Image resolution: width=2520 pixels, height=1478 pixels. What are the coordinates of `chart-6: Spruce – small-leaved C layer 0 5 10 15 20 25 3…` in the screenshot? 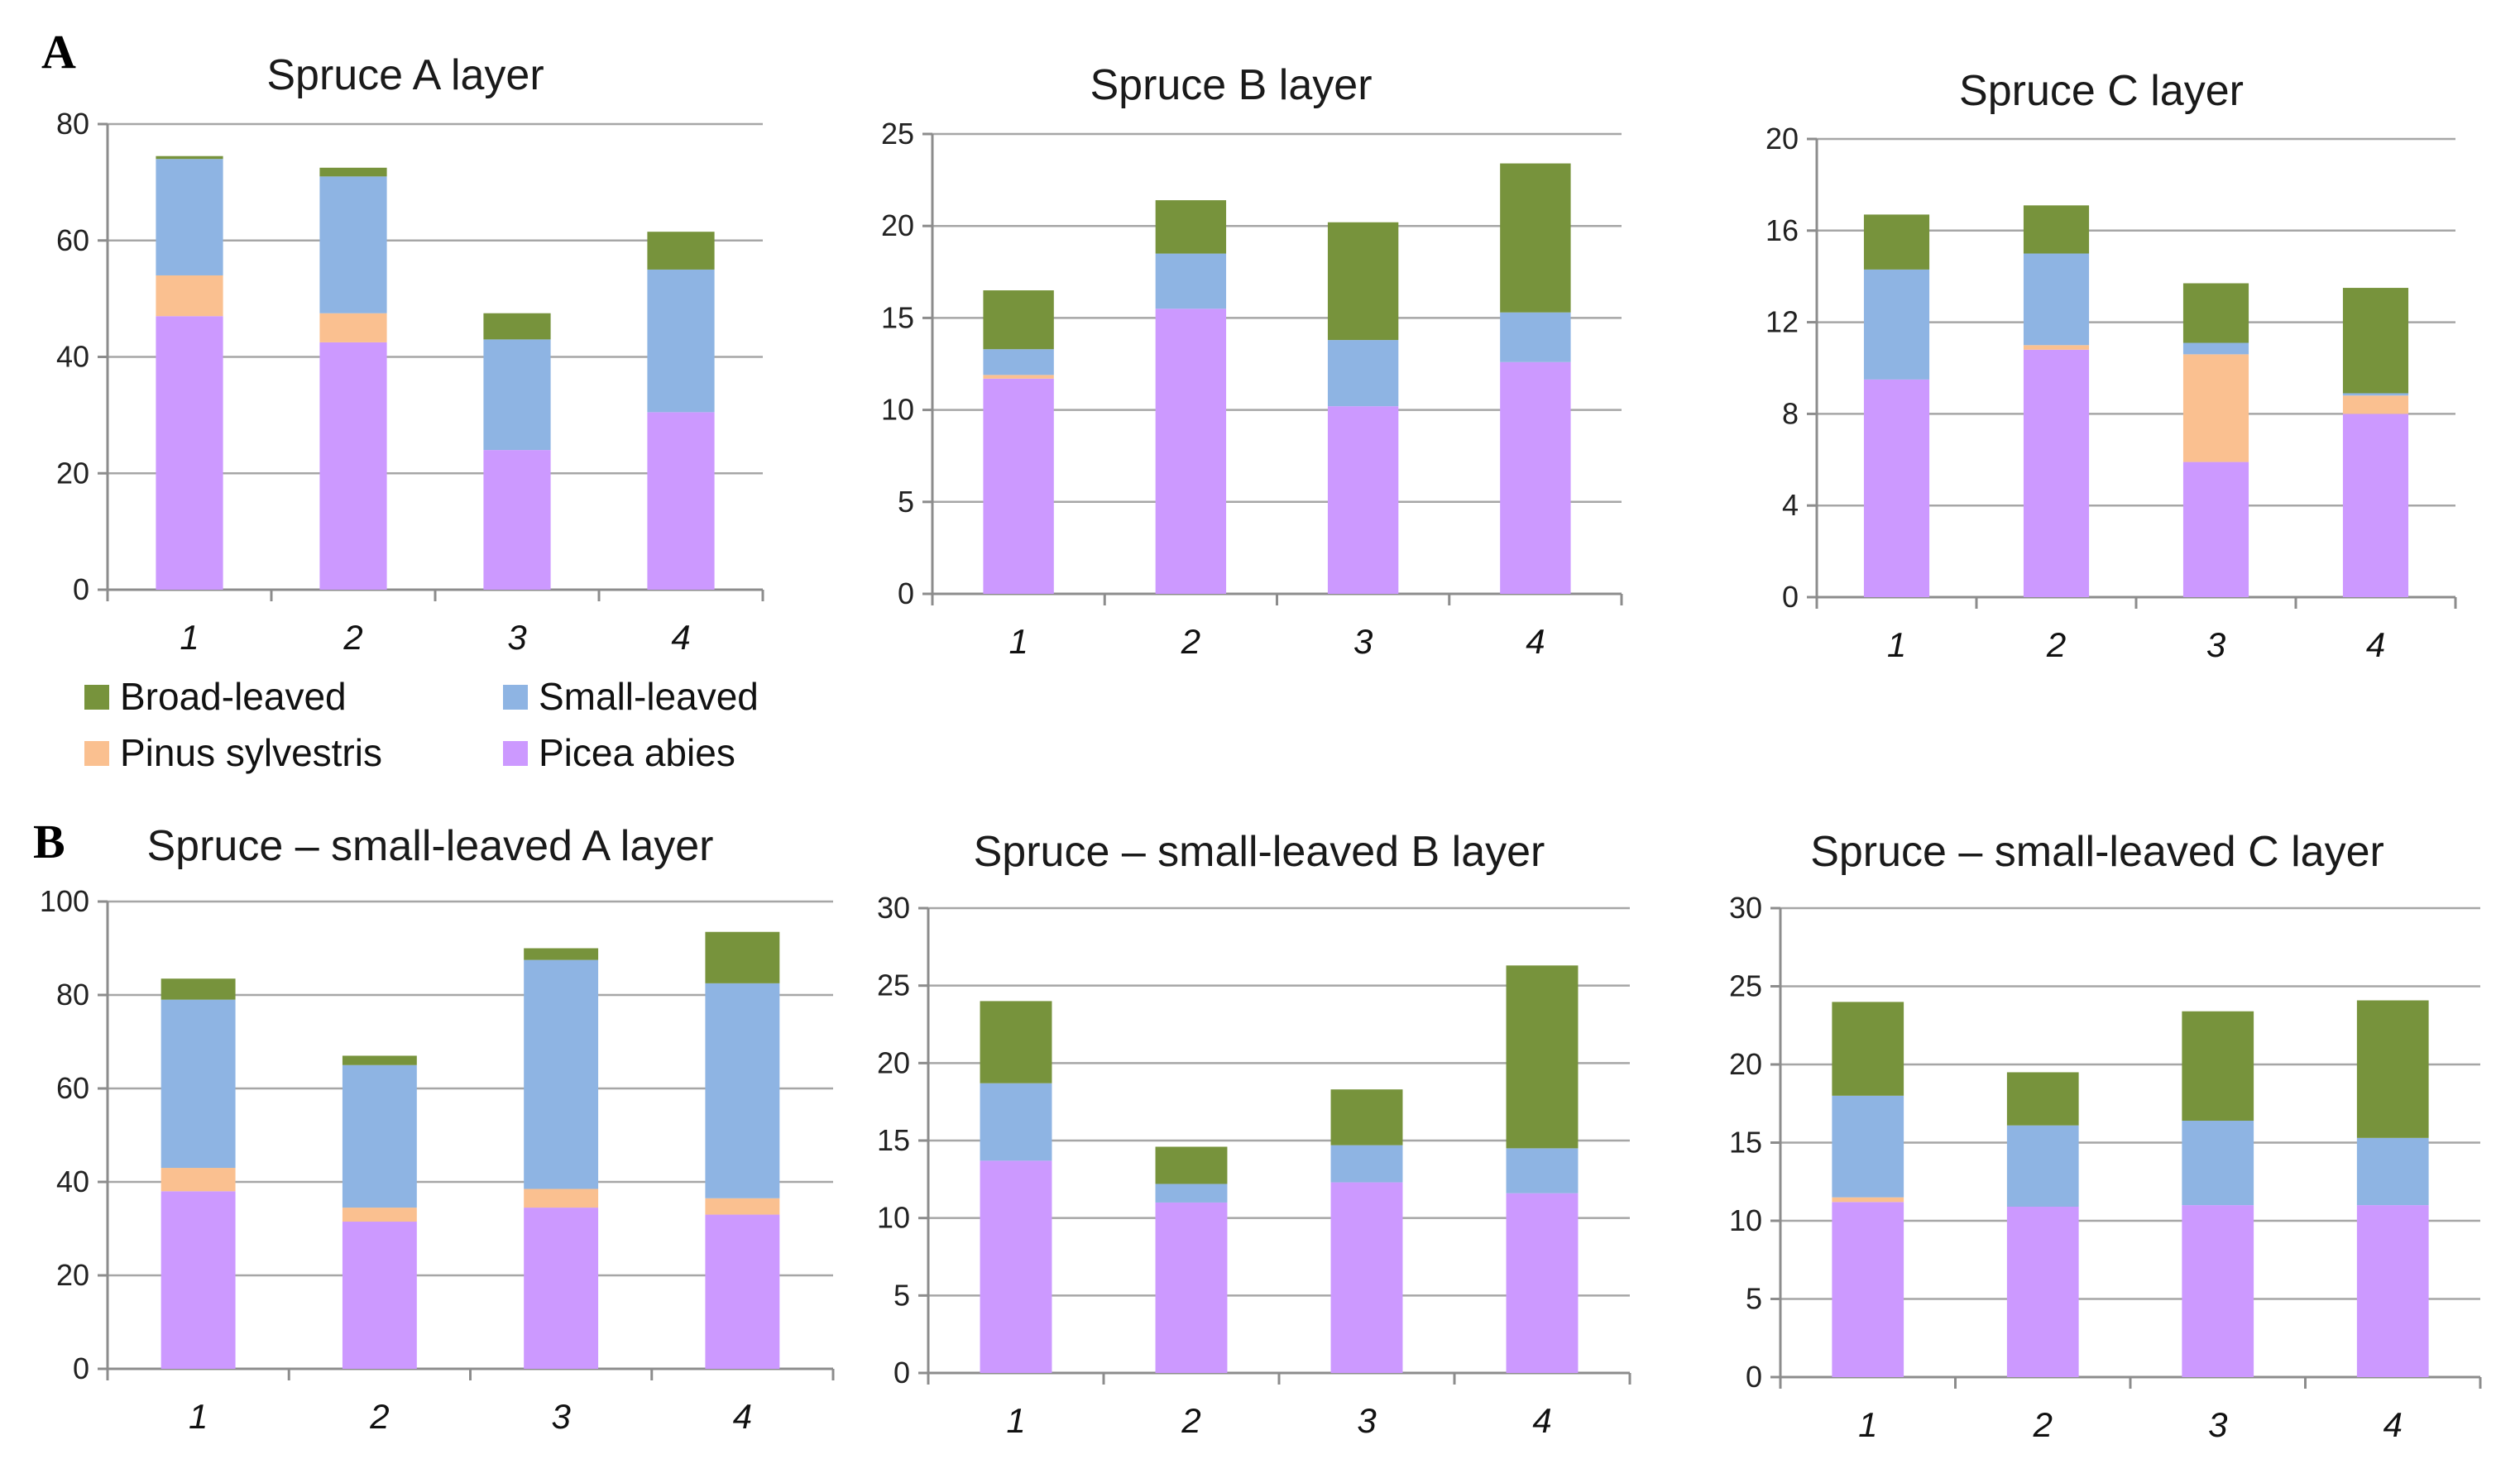 It's located at (2105, 1136).